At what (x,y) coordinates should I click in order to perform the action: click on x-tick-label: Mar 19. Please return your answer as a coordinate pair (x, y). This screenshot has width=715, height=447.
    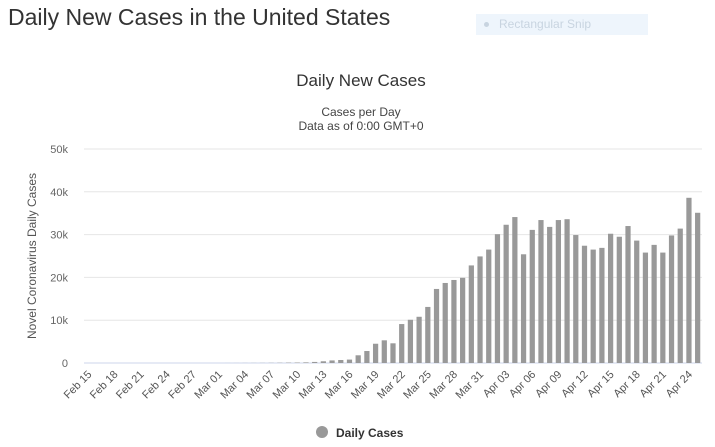
    Looking at the image, I should click on (365, 385).